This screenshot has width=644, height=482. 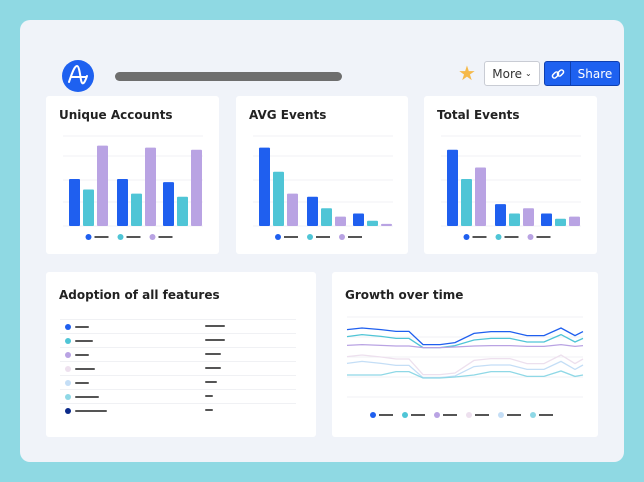 I want to click on share-button: Share, so click(x=582, y=73).